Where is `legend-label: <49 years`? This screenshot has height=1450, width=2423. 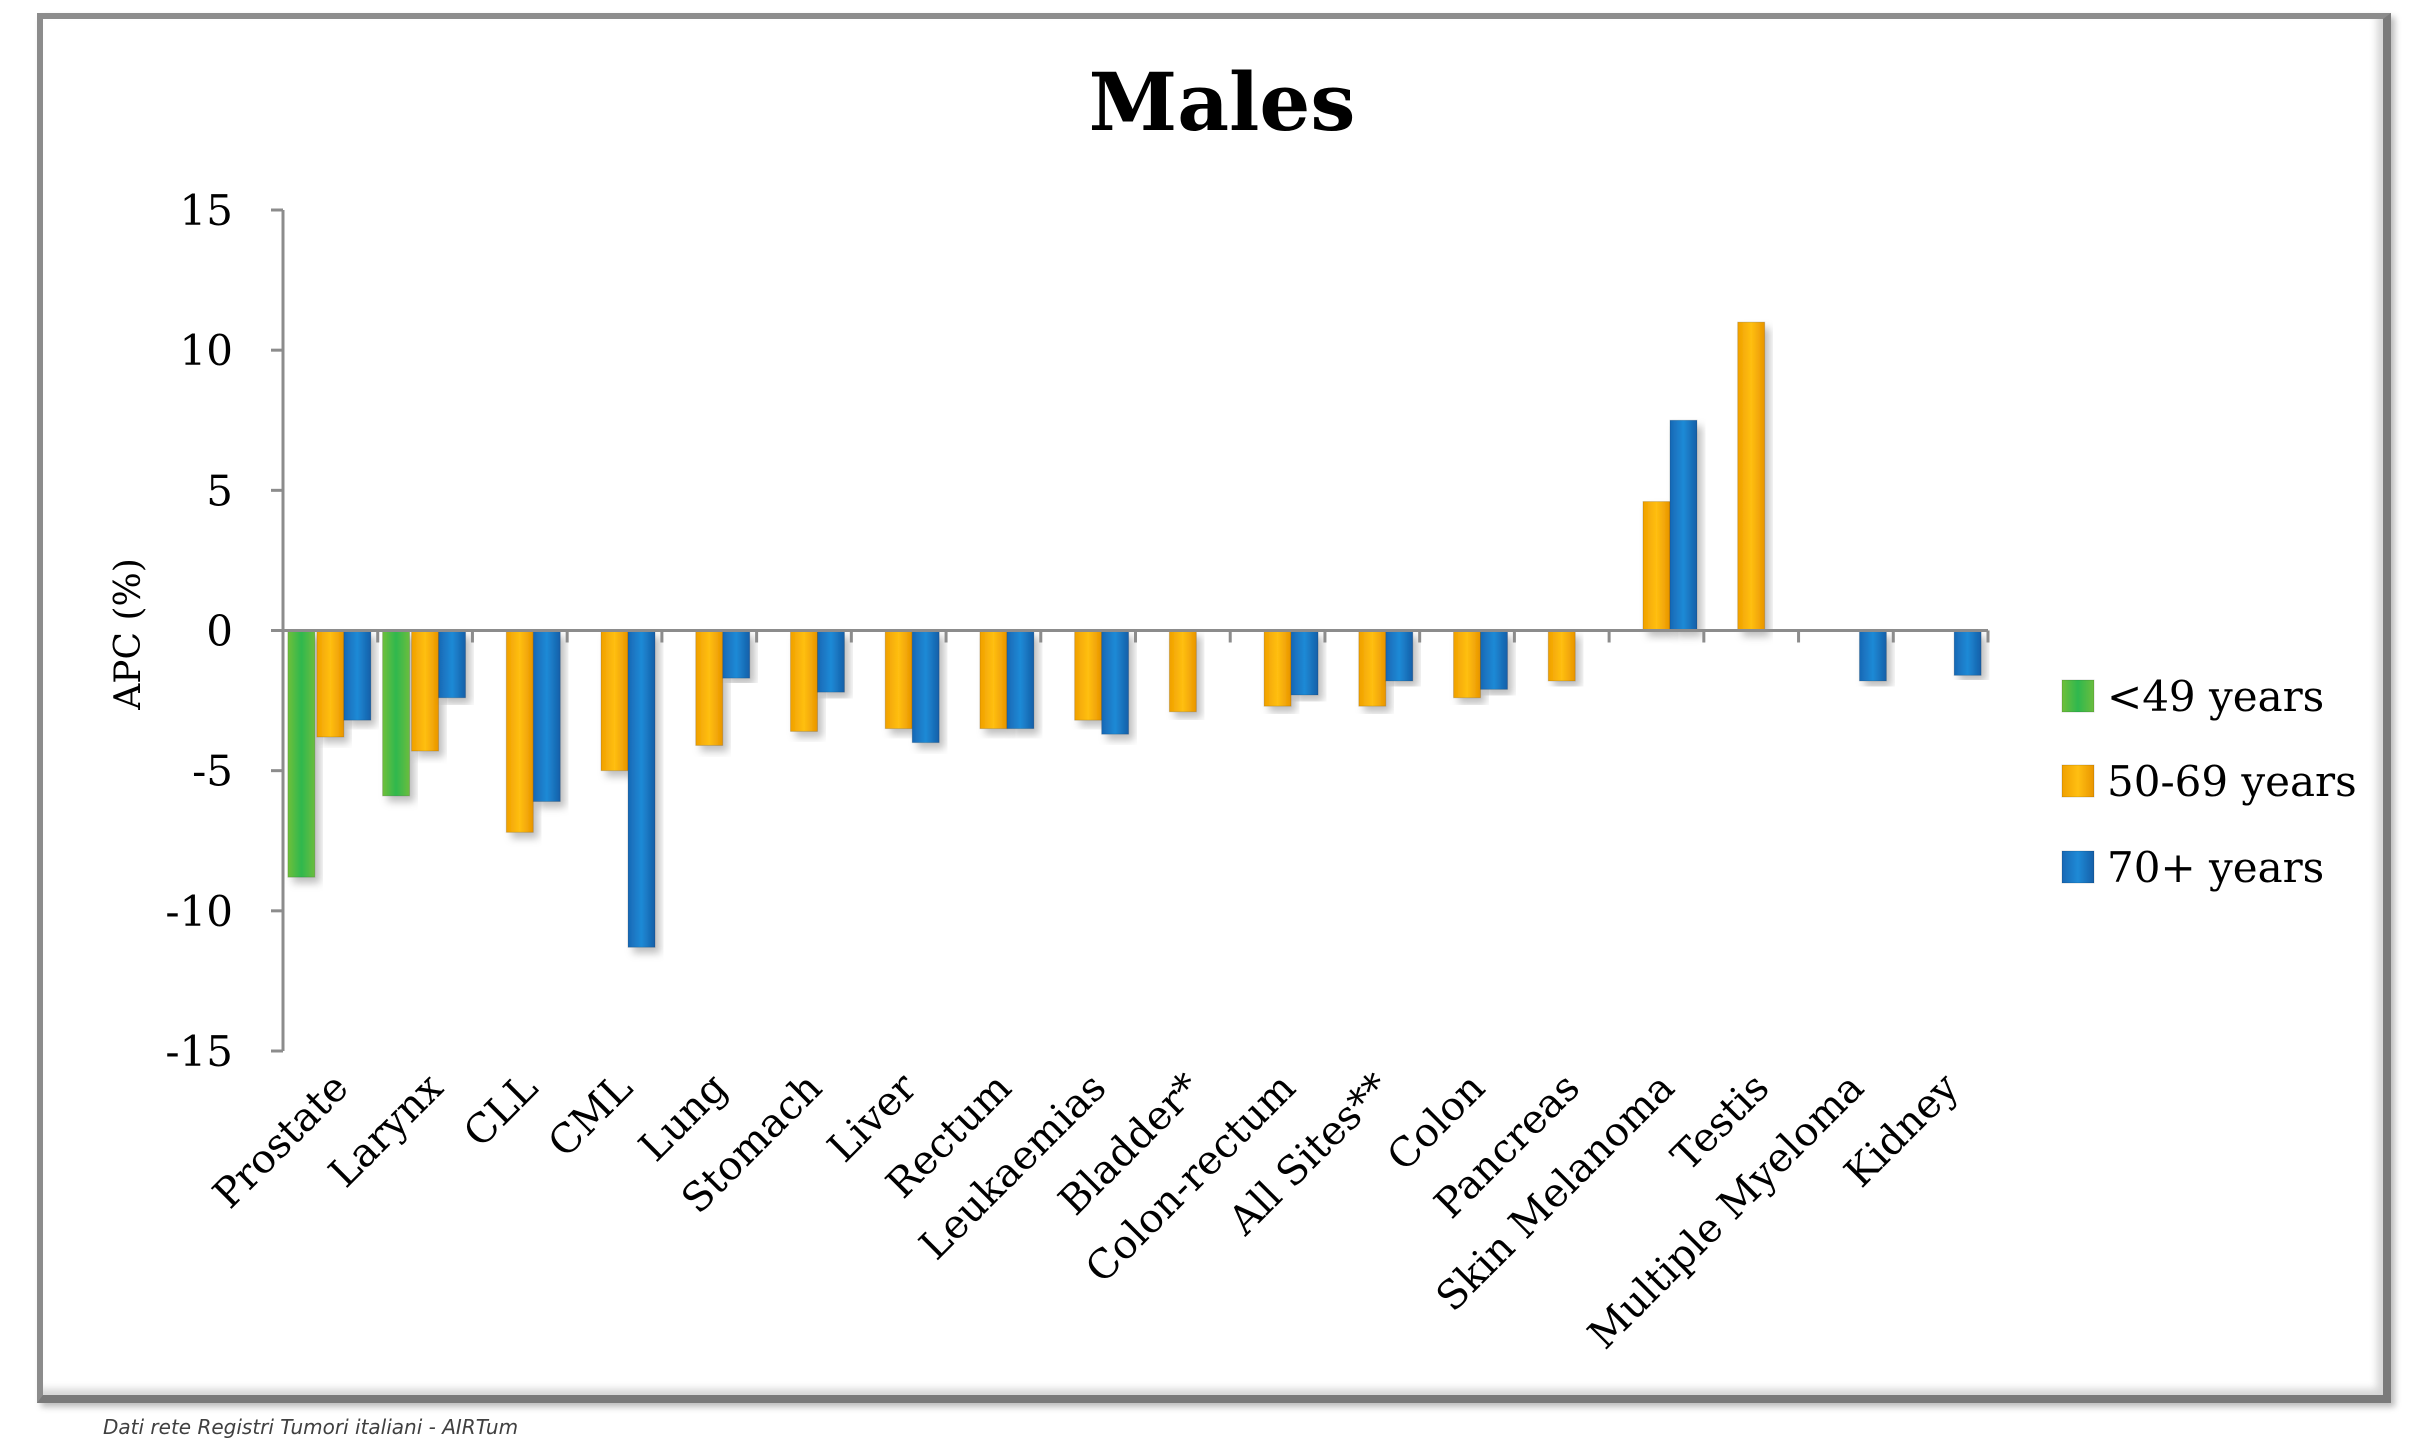 legend-label: <49 years is located at coordinates (2215, 696).